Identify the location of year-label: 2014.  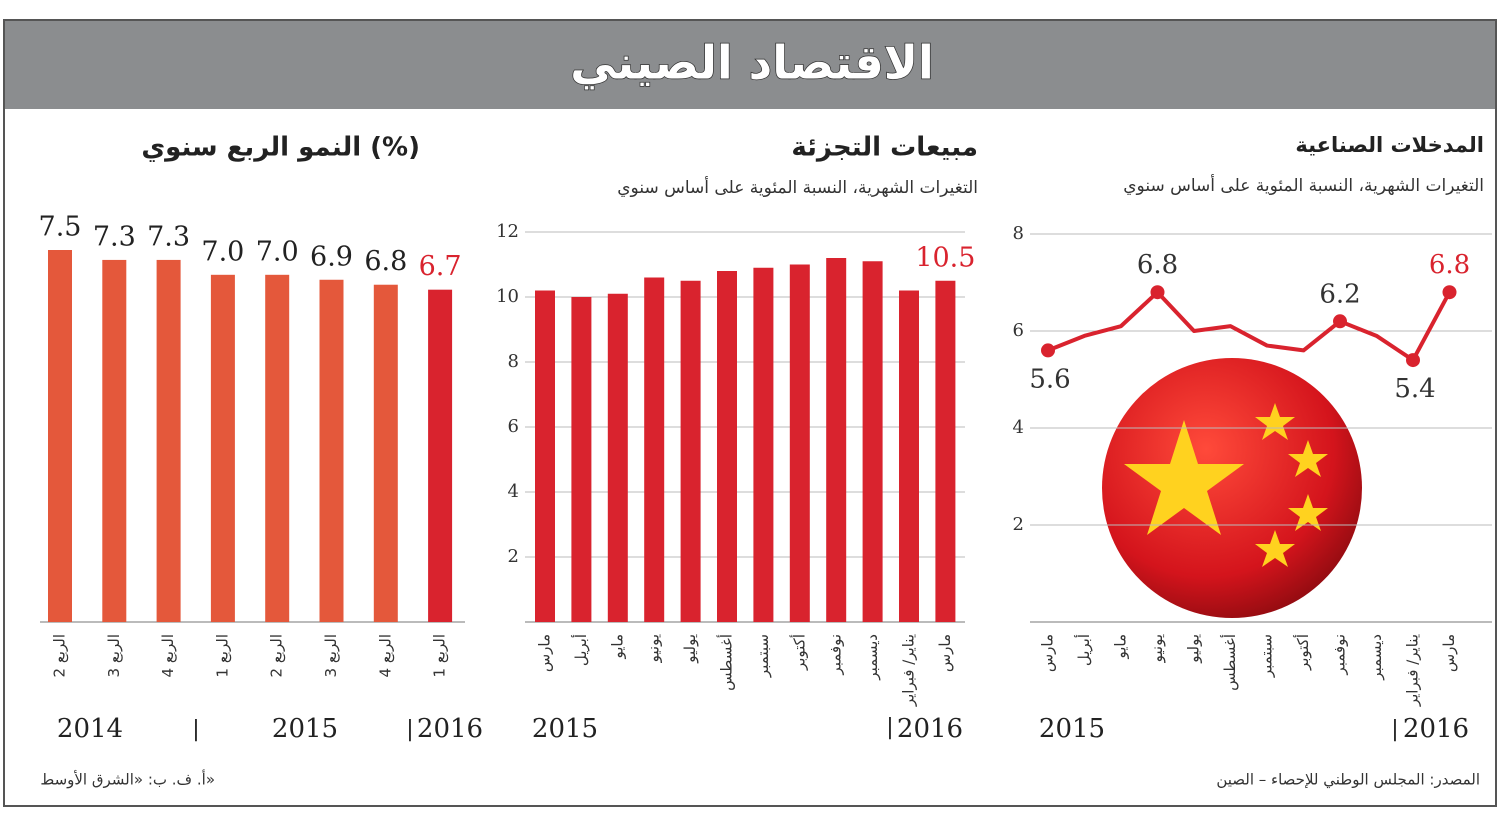
(90, 729).